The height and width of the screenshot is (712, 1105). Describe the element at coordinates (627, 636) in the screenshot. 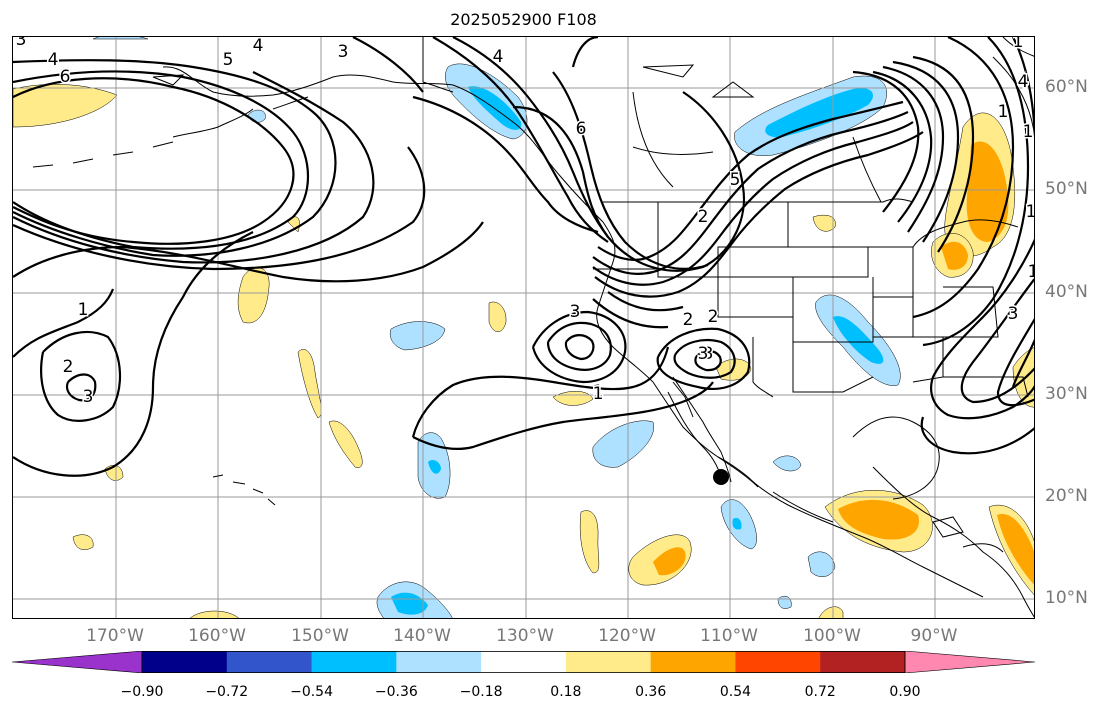

I see `longitude-label: 120°W` at that location.